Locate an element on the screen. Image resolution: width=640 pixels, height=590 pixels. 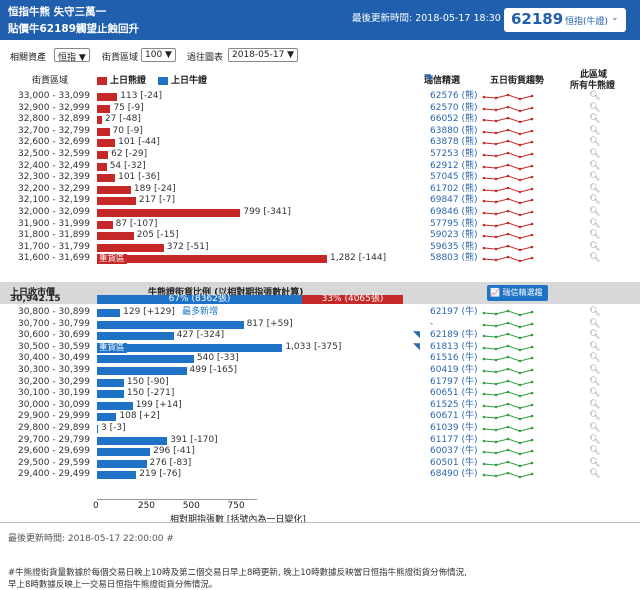
code-label: 恒指(牛證) is located at coordinates (587, 22).